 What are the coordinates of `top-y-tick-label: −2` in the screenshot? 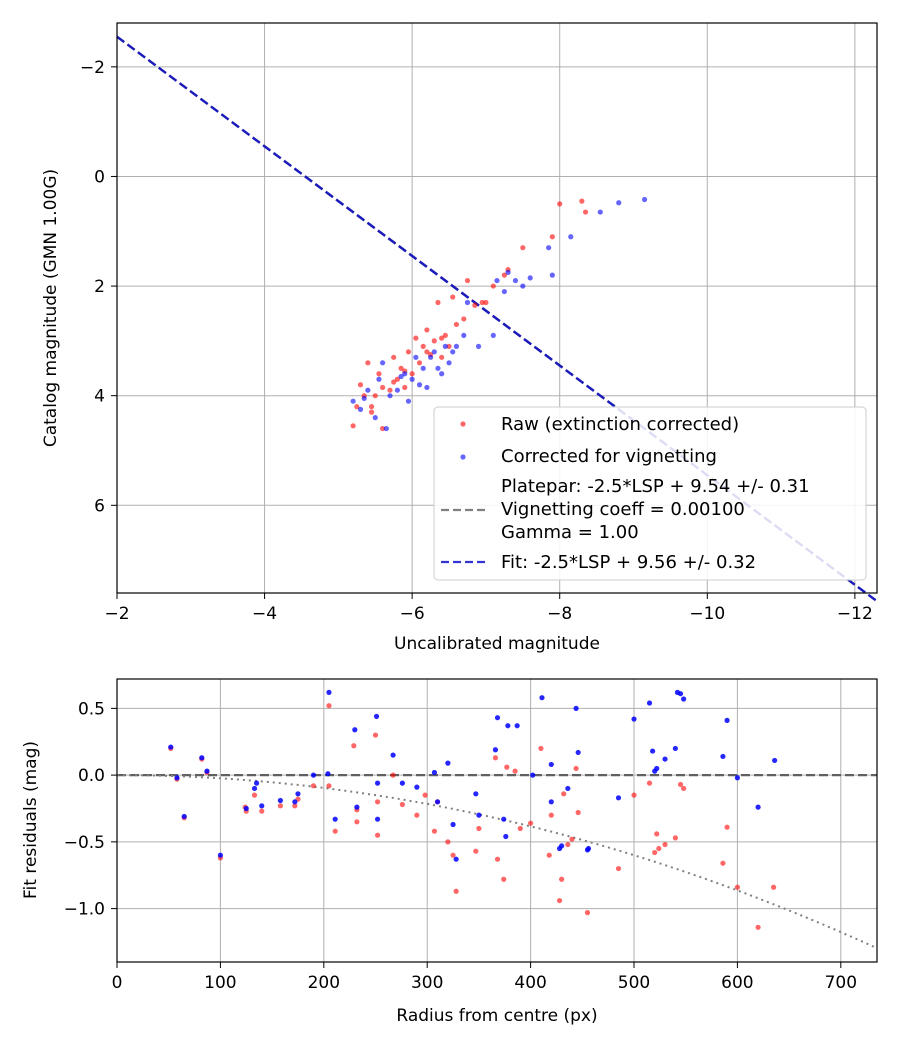 It's located at (92, 68).